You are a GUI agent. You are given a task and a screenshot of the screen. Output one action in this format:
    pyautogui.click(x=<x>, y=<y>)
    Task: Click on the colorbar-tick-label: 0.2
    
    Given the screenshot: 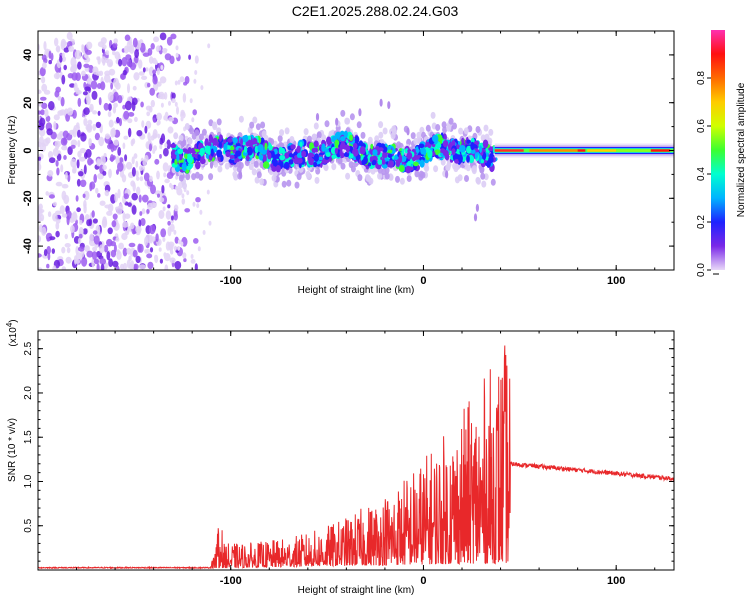 What is the action you would take?
    pyautogui.click(x=701, y=222)
    